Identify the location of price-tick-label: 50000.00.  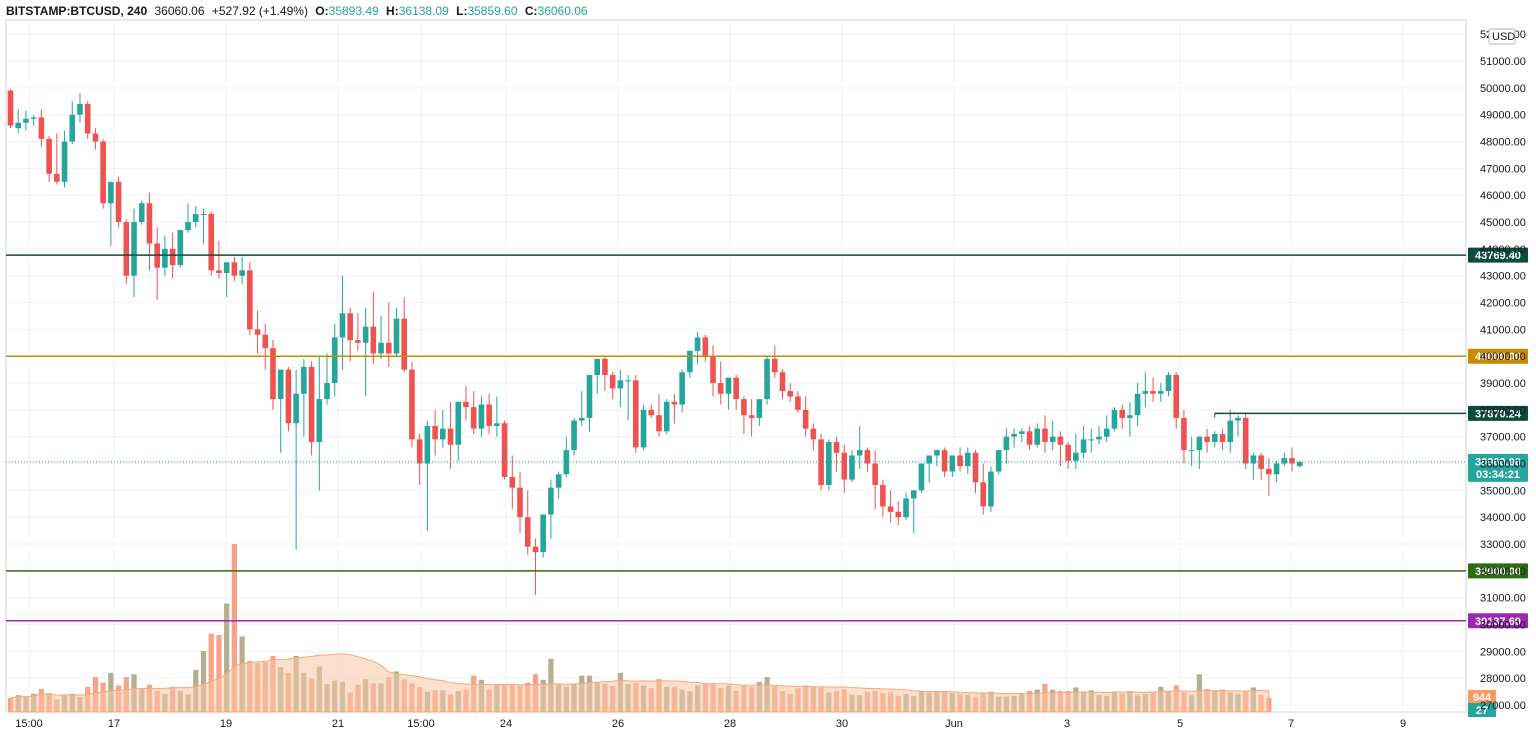
(1503, 89).